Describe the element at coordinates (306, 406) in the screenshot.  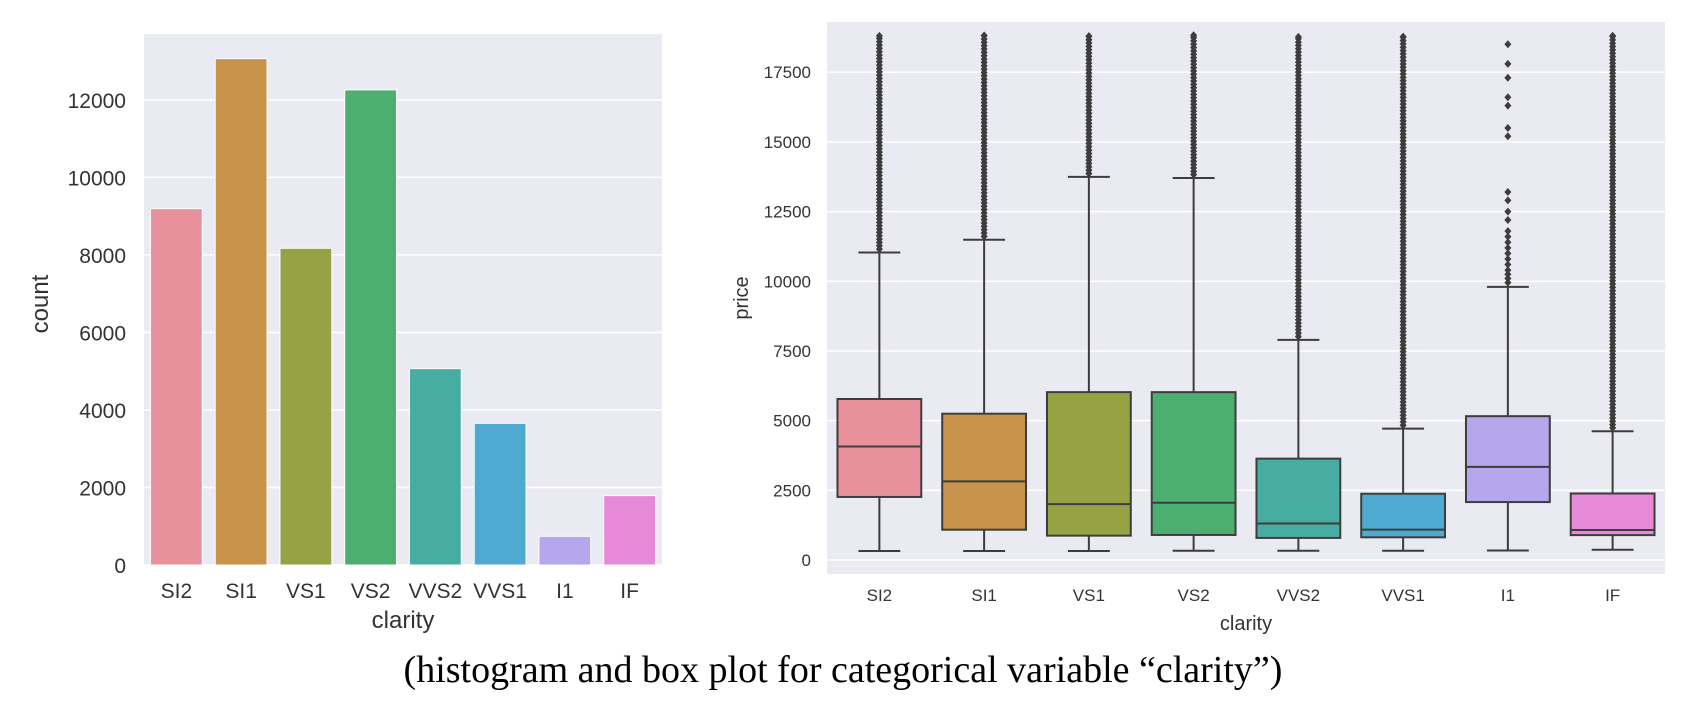
I see `bar-vs1` at that location.